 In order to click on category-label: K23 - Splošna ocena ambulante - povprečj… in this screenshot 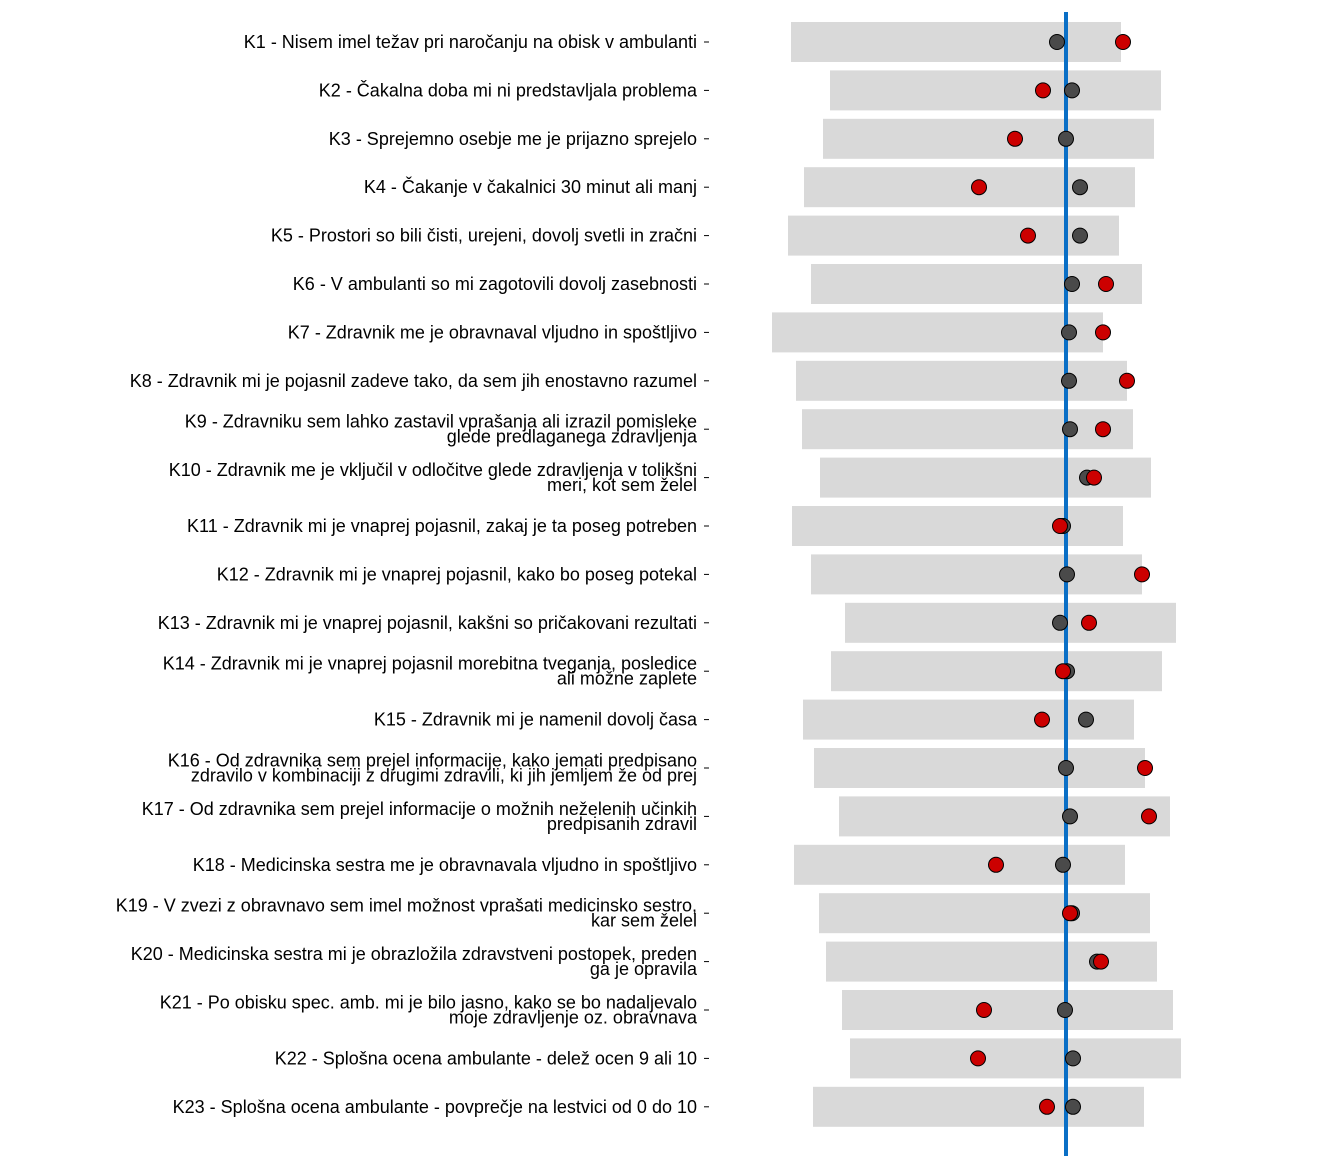, I will do `click(435, 1107)`.